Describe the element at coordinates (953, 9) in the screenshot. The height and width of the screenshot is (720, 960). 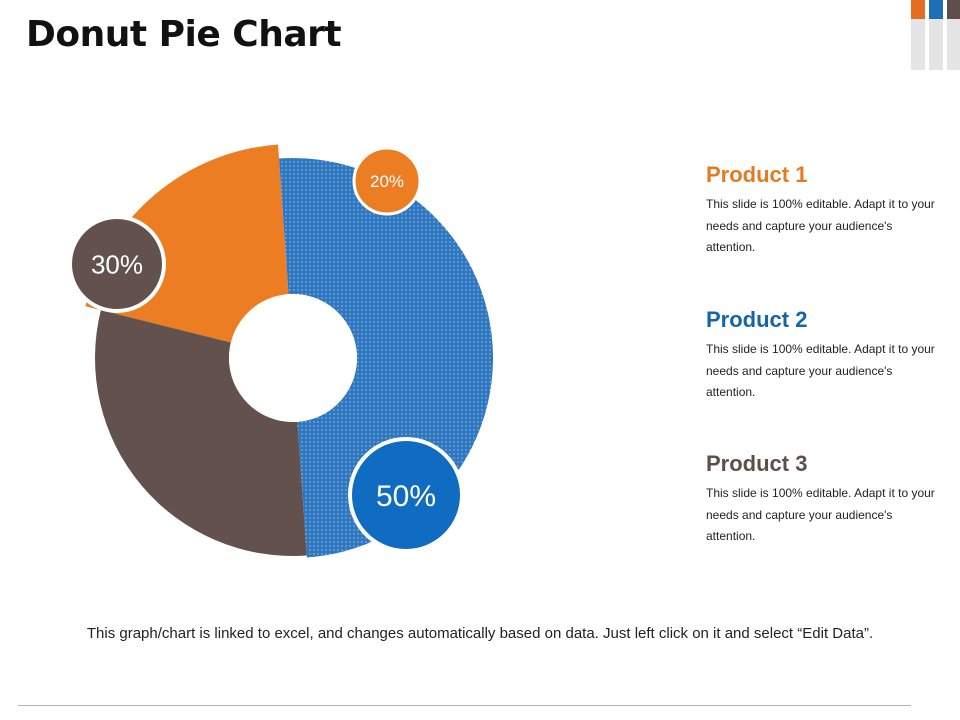
I see `decor-bar-brown` at that location.